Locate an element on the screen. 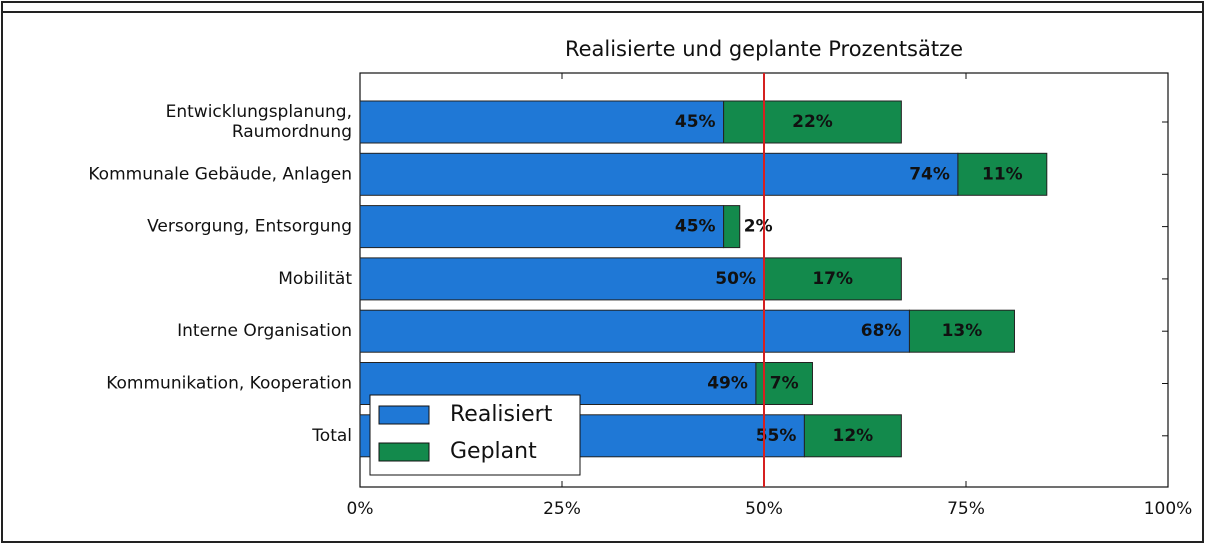 This screenshot has width=1205, height=544. value-label: 12% is located at coordinates (853, 436).